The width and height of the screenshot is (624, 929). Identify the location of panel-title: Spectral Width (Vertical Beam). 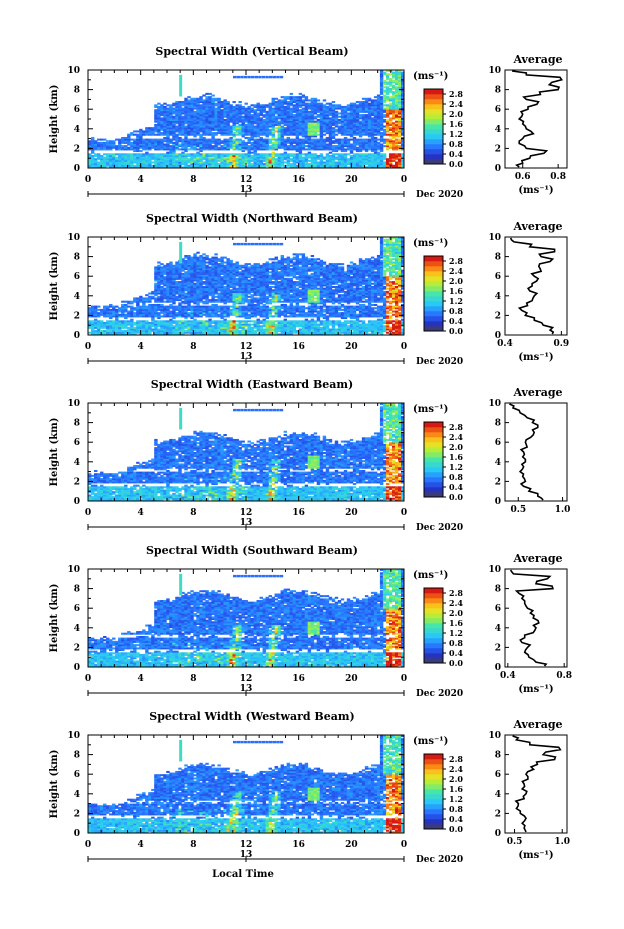
(251, 51).